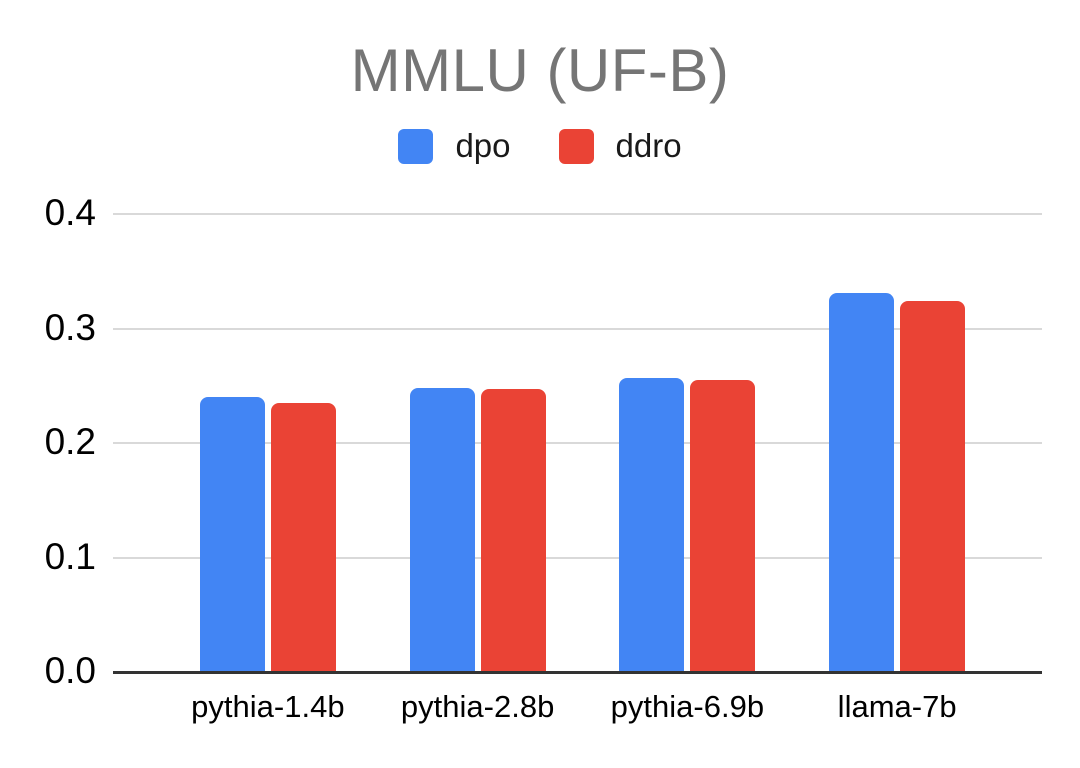  What do you see at coordinates (648, 145) in the screenshot?
I see `legend-label-ddro: ddro` at bounding box center [648, 145].